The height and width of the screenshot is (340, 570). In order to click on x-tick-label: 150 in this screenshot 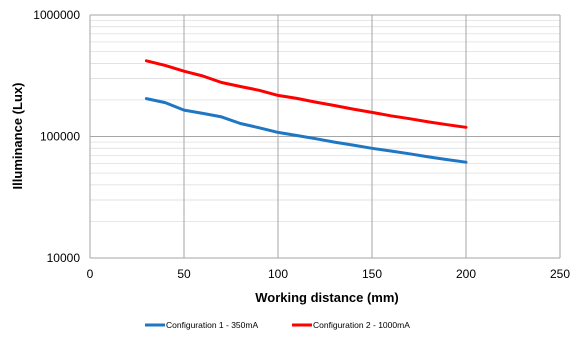, I will do `click(372, 274)`.